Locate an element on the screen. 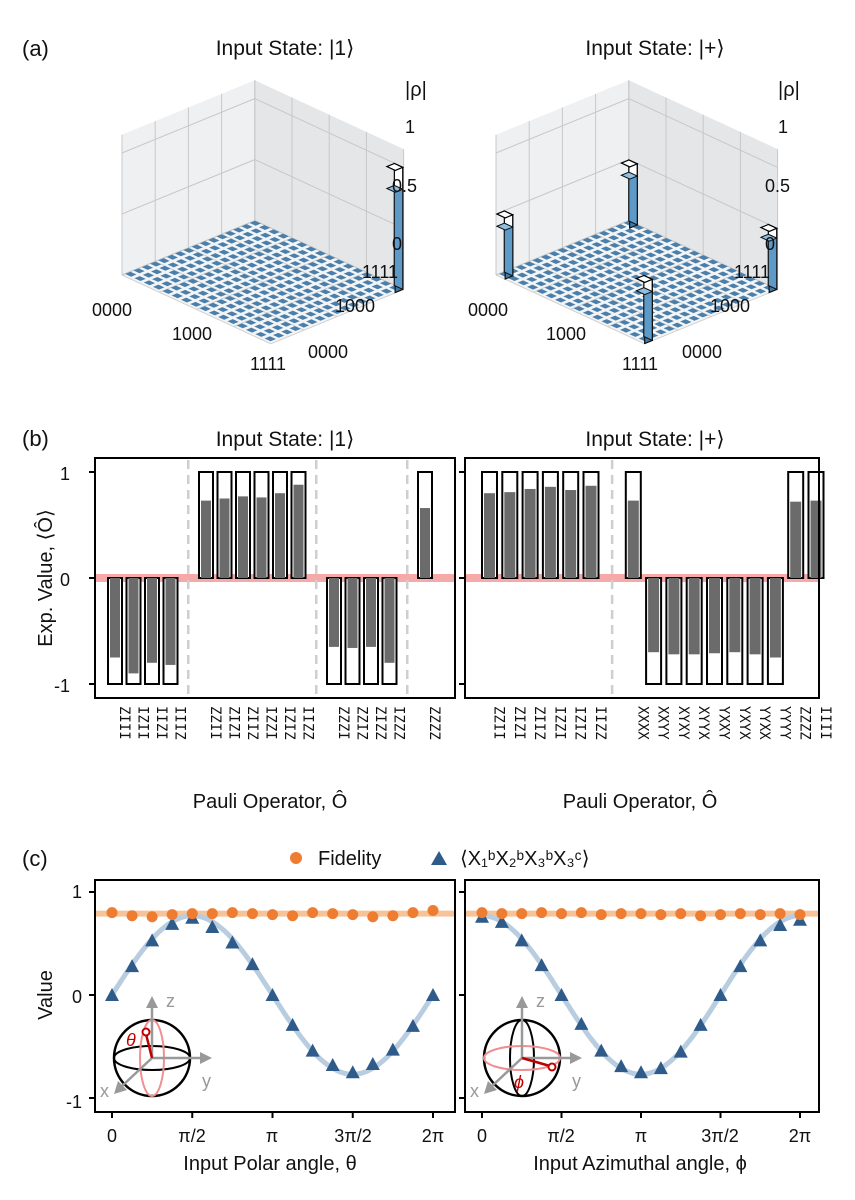 This screenshot has width=855, height=1200. operator-tick-label: ZZII is located at coordinates (215, 723).